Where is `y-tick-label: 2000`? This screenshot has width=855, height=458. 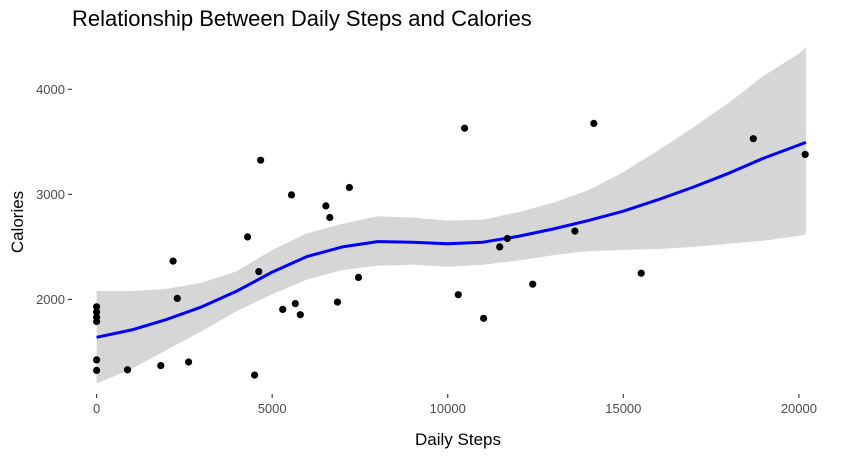
y-tick-label: 2000 is located at coordinates (50, 299).